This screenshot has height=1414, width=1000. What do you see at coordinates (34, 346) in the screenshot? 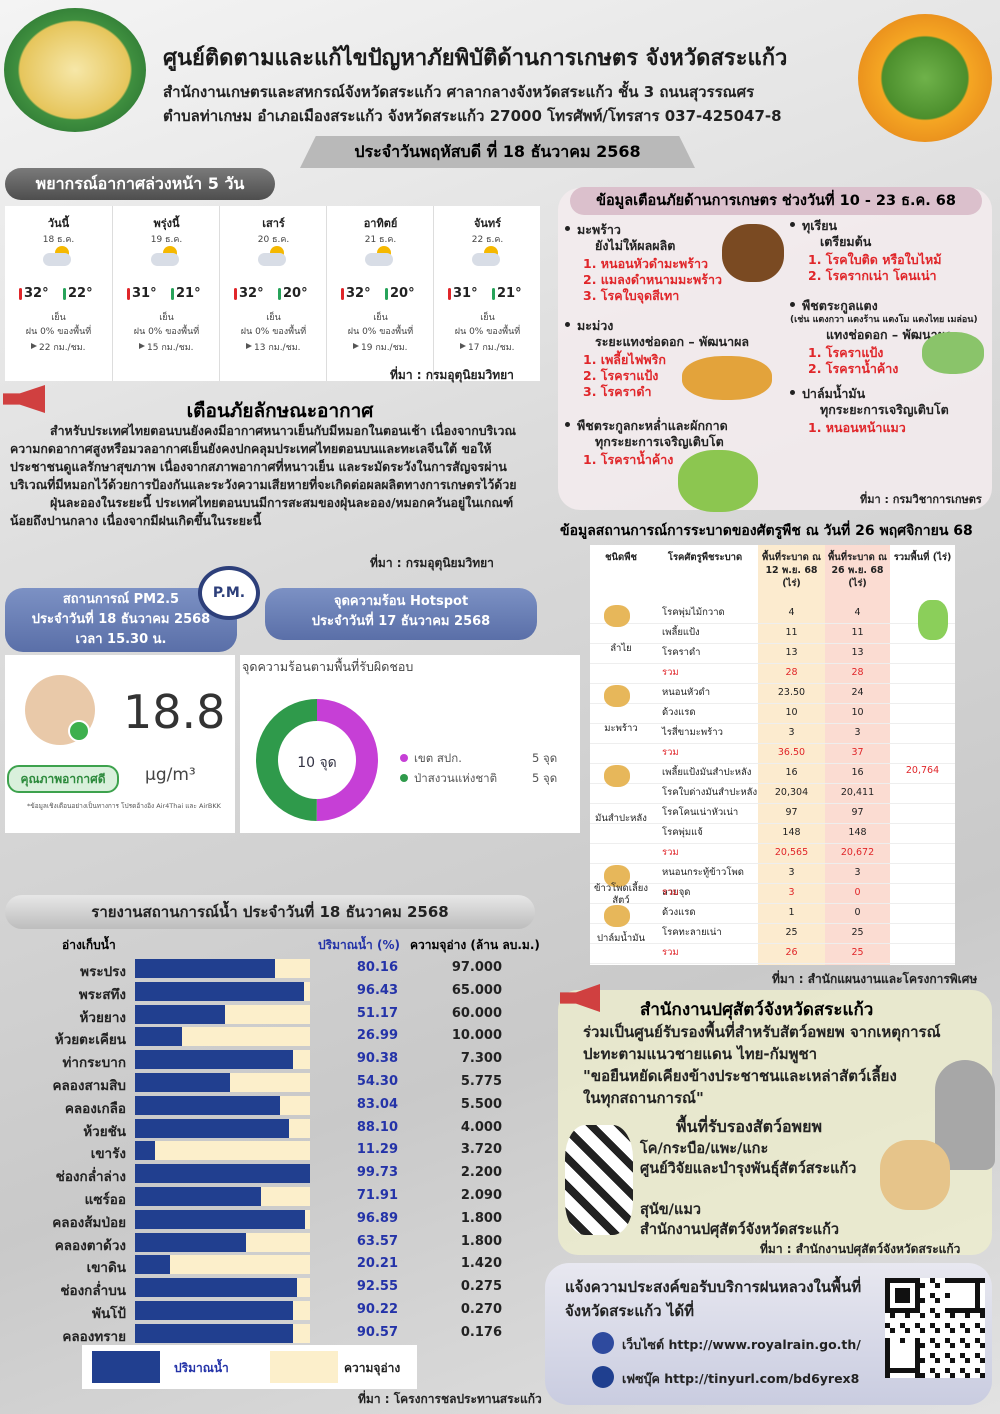
I see `wind-arrow` at bounding box center [34, 346].